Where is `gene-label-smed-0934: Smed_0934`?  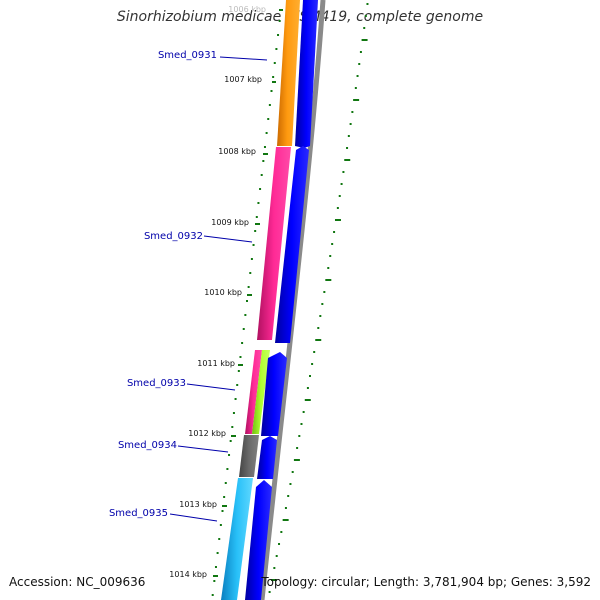 gene-label-smed-0934: Smed_0934 is located at coordinates (147, 445).